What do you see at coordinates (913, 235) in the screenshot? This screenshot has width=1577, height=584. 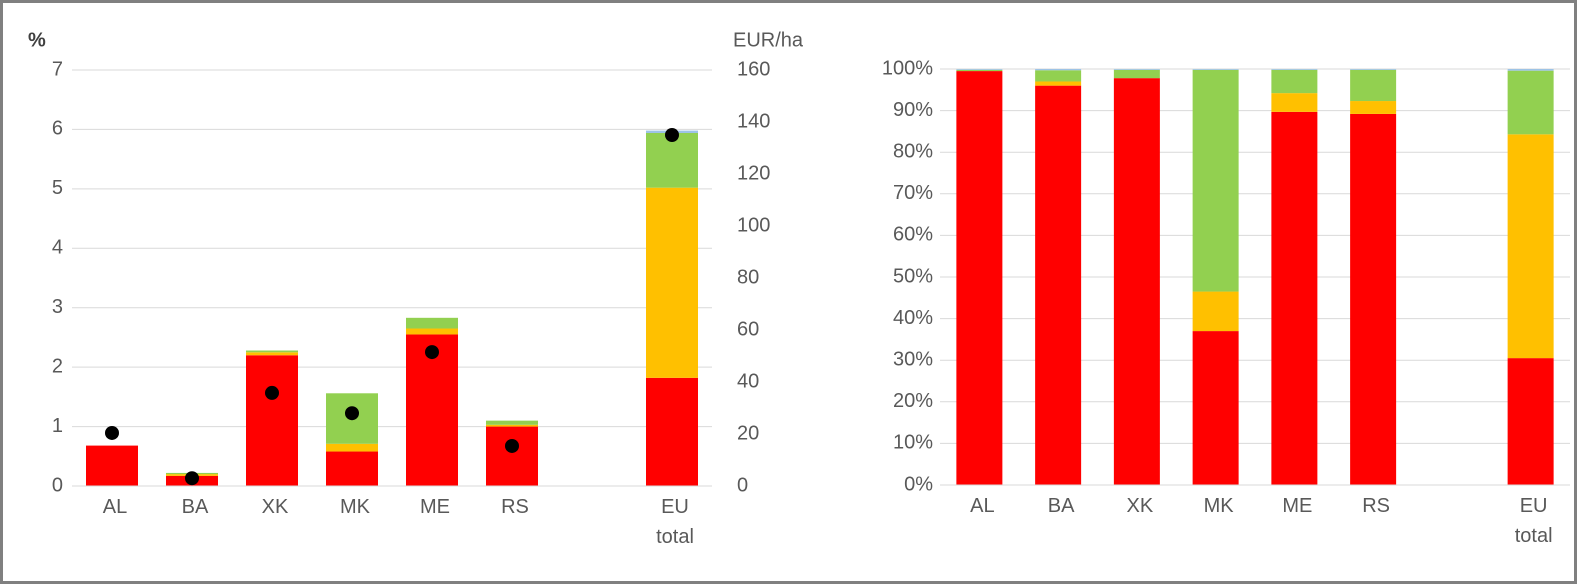 I see `y-tick-label: 60%` at bounding box center [913, 235].